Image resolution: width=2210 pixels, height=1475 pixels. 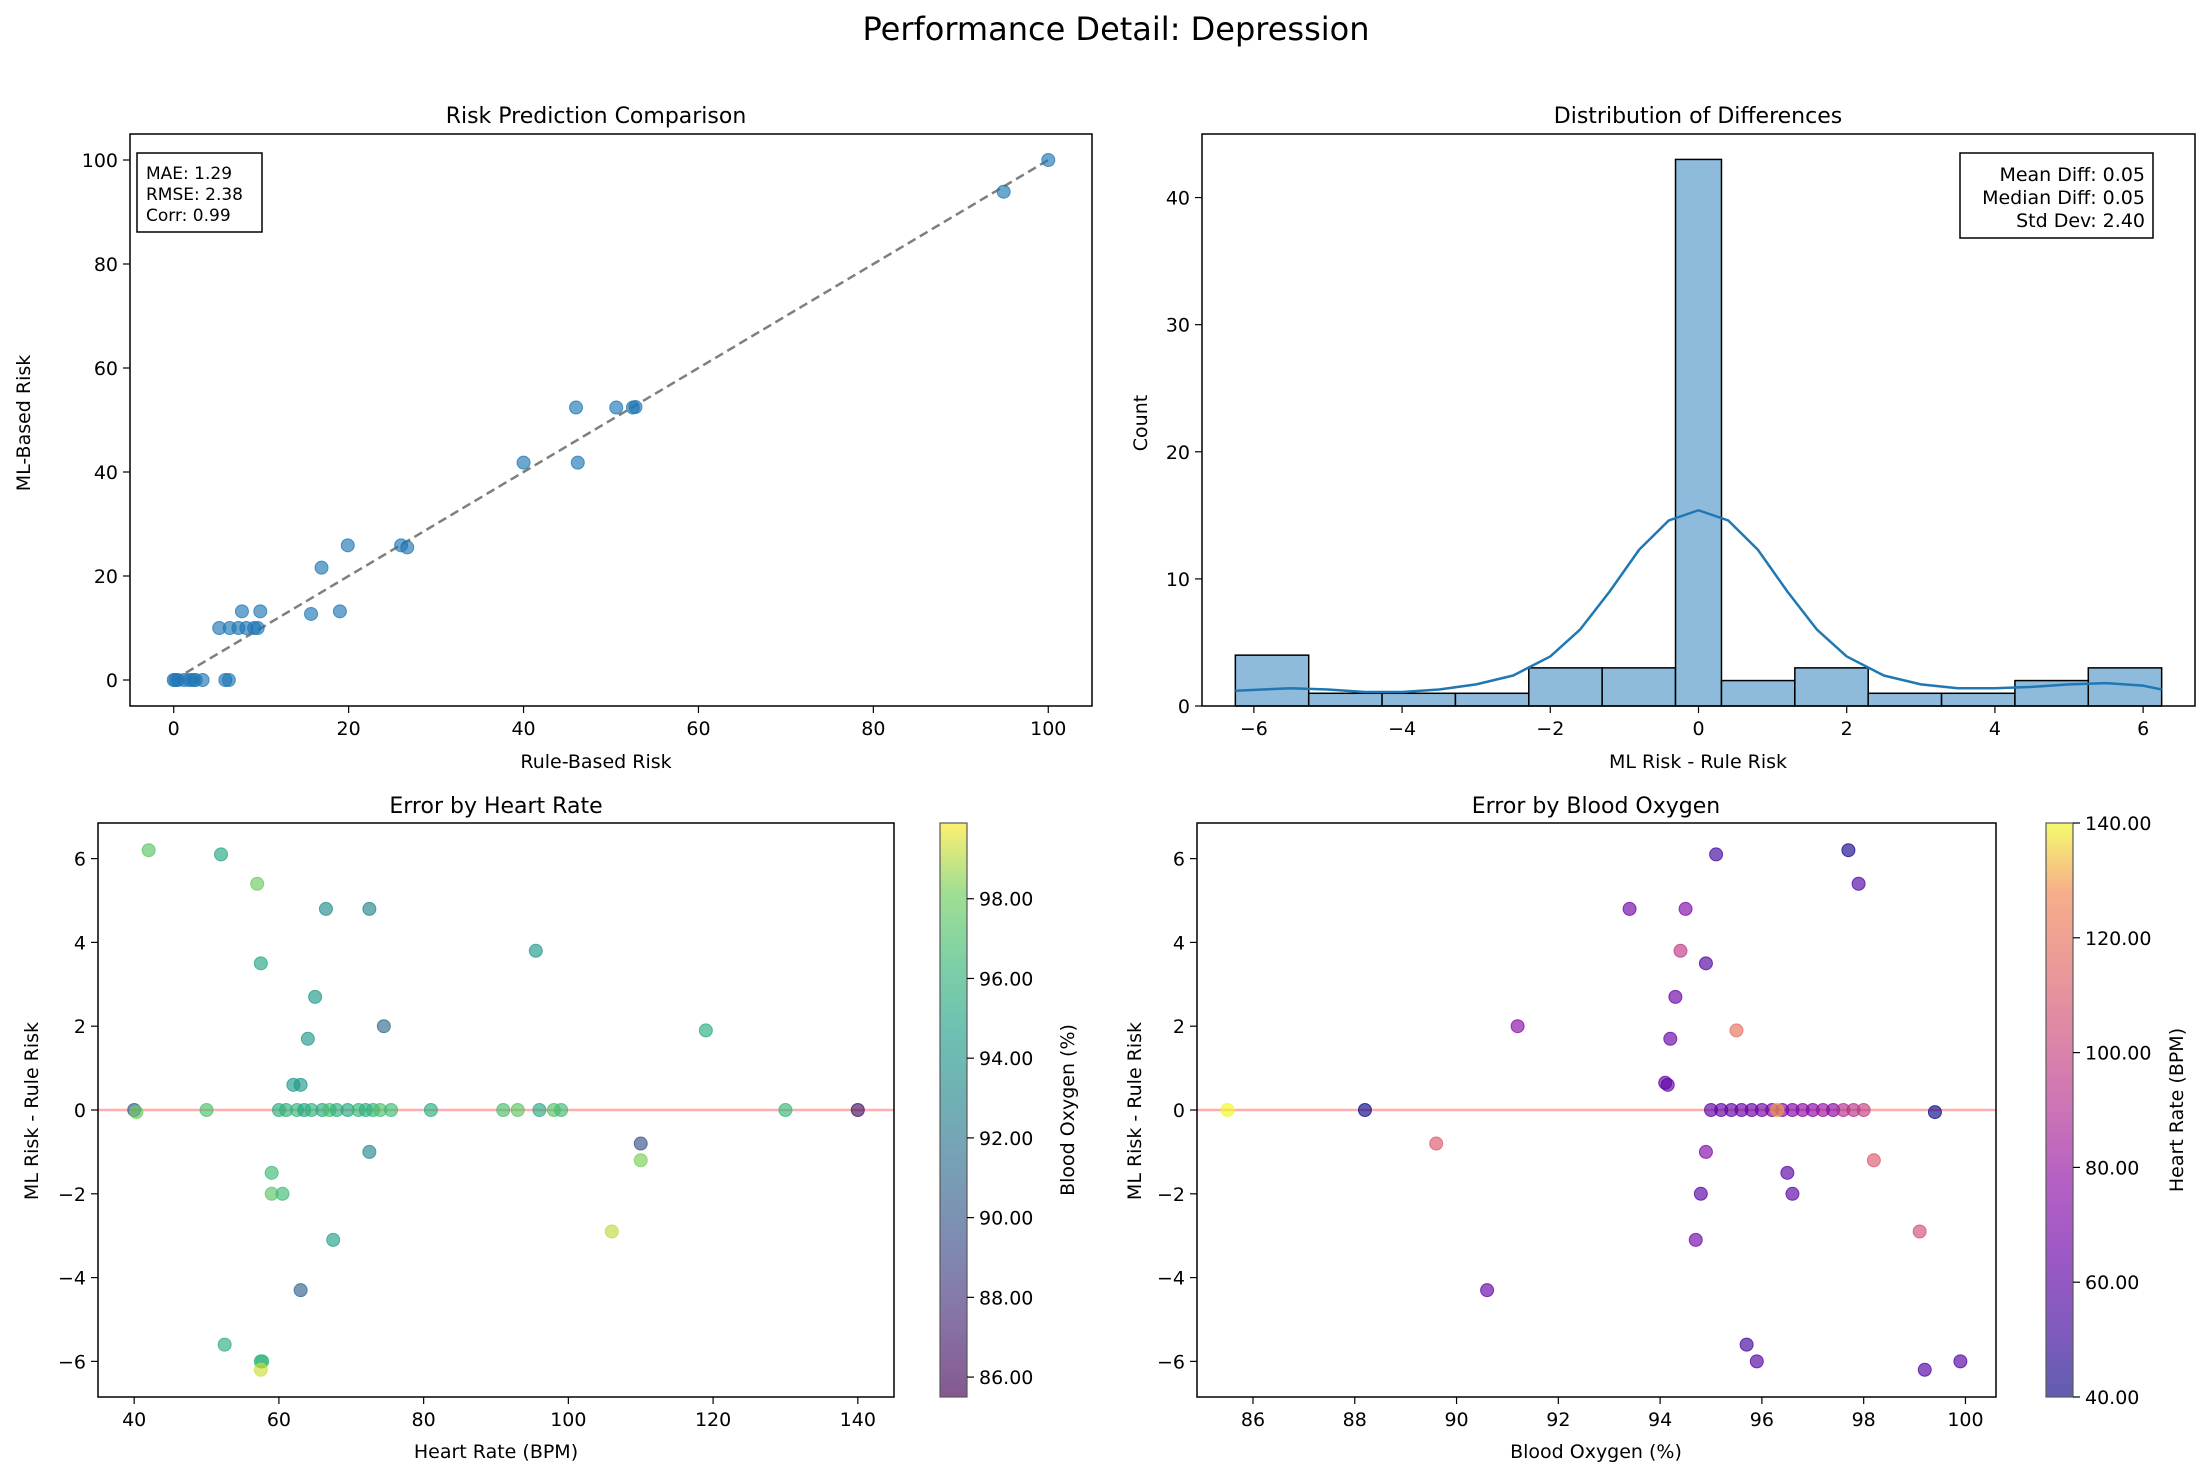 I want to click on y-tick-label: −6, so click(x=72, y=1362).